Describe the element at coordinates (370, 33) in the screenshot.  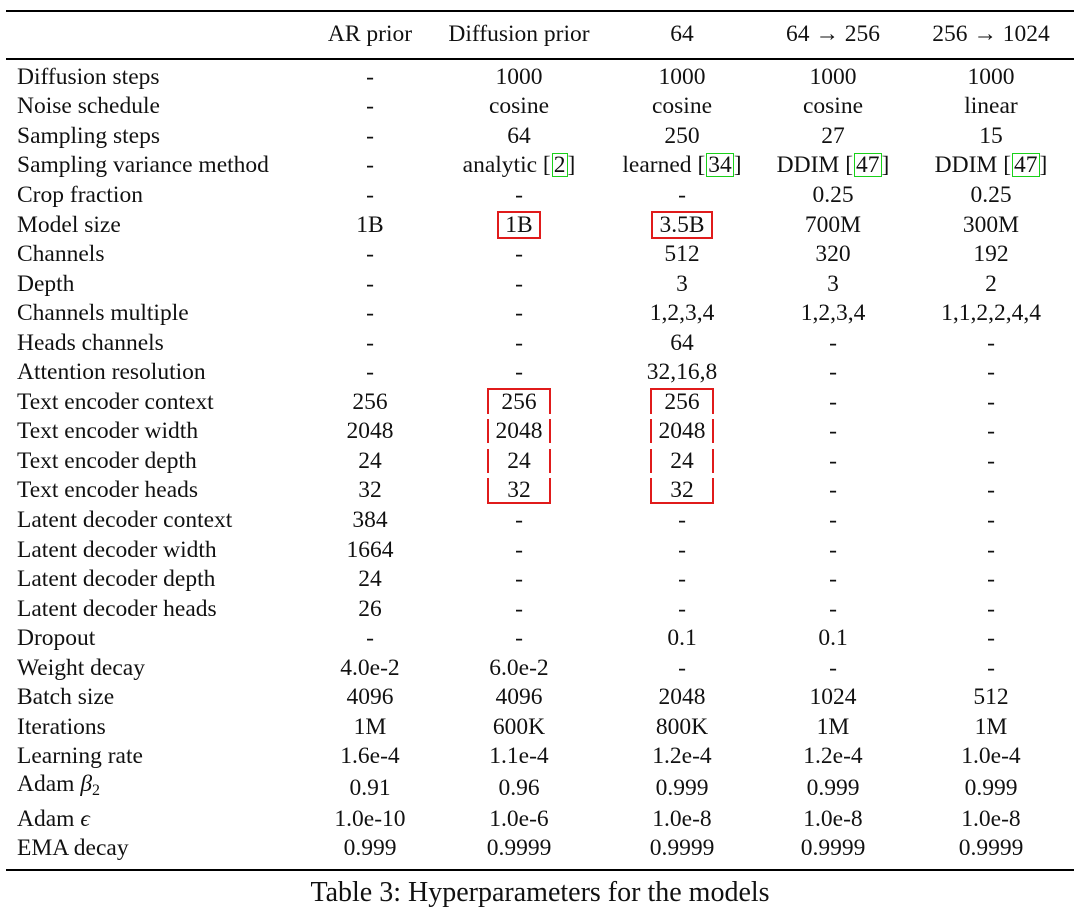
I see `header-cell-ar-prior: AR prior` at that location.